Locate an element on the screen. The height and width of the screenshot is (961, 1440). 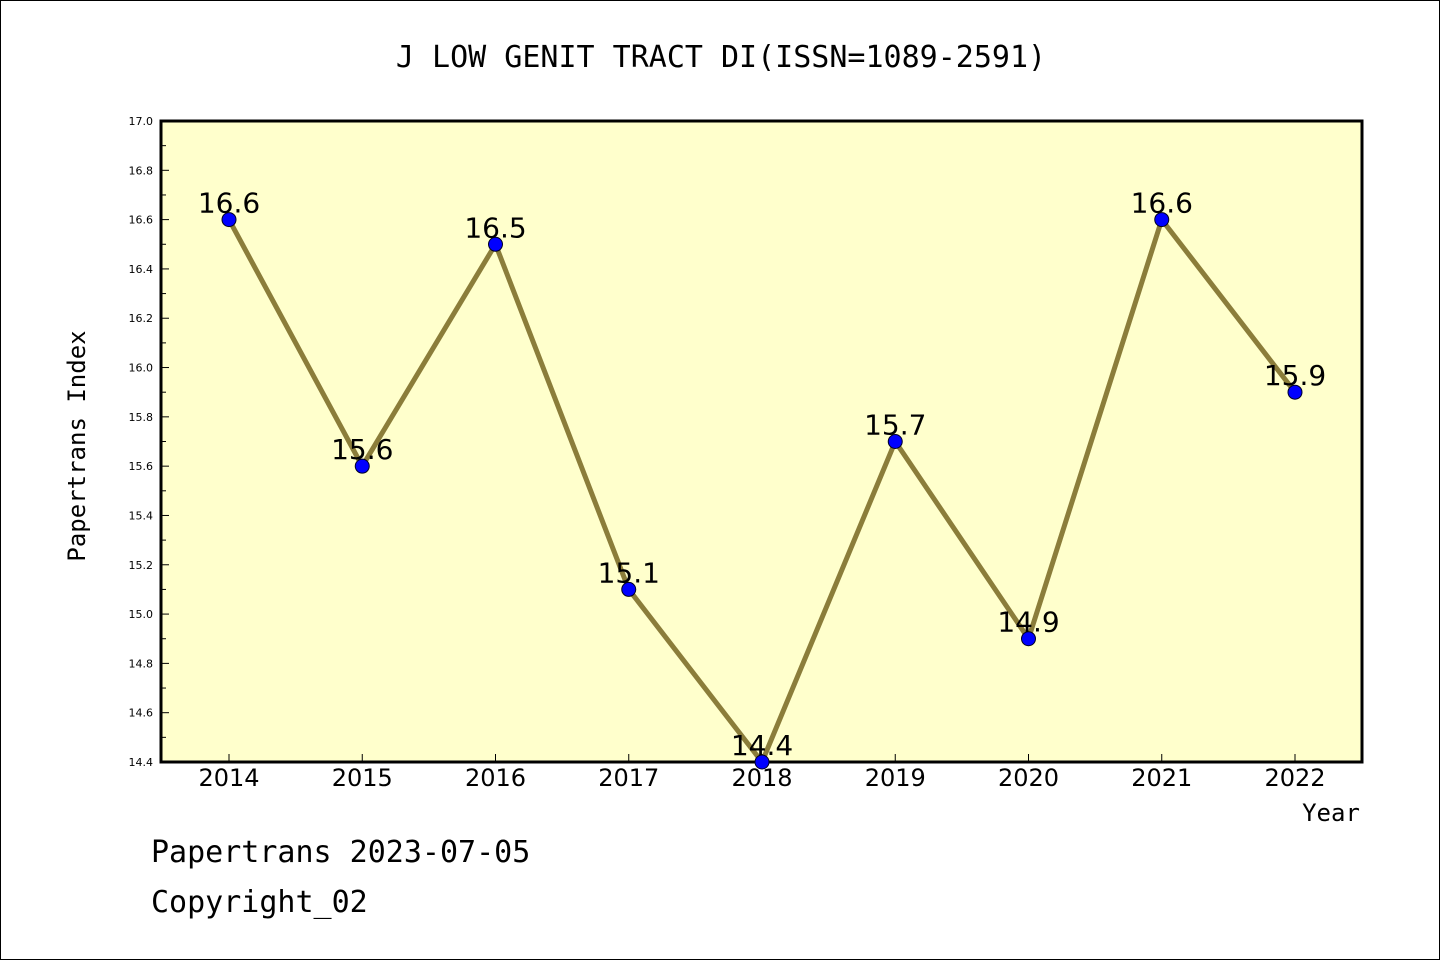
y-tick-label: 14.4 is located at coordinates (141, 762).